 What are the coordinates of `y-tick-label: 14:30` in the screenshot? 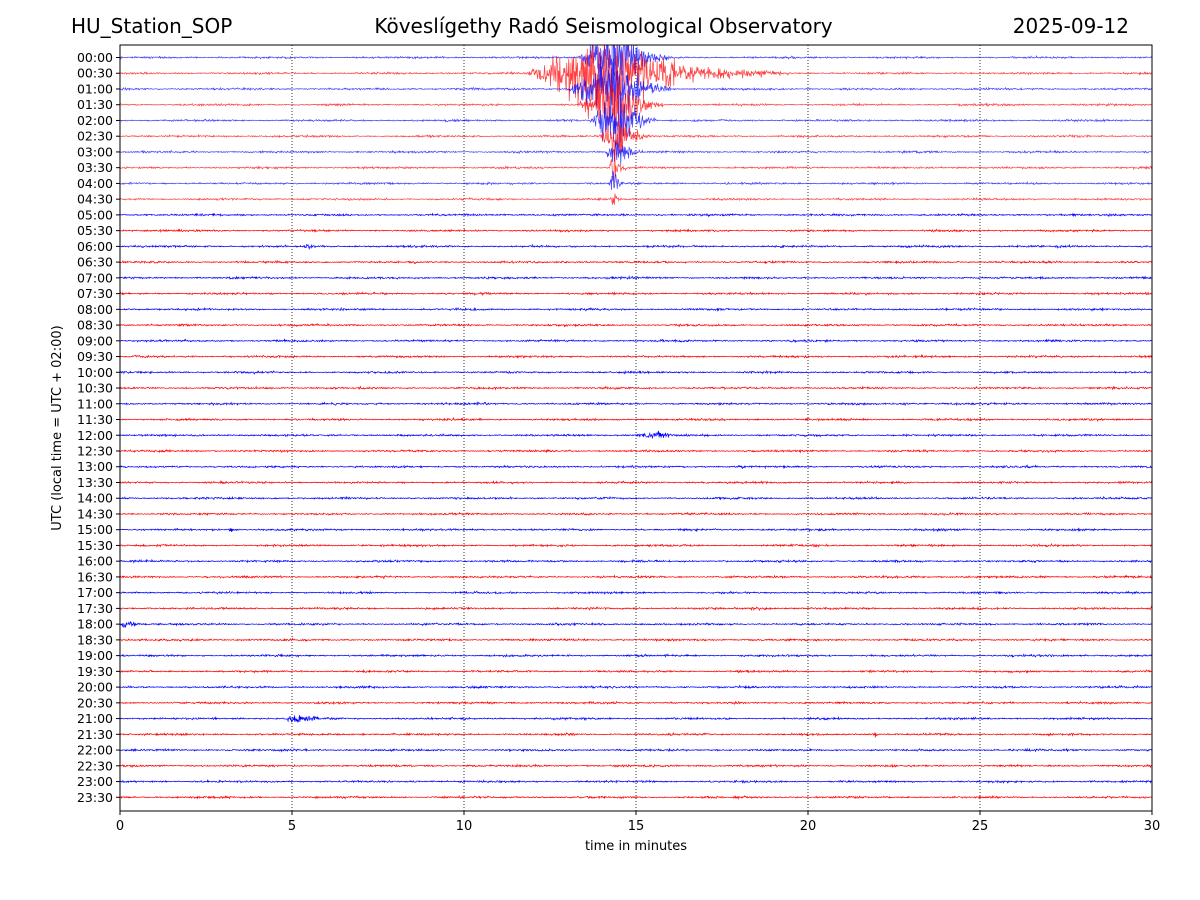 It's located at (95, 513).